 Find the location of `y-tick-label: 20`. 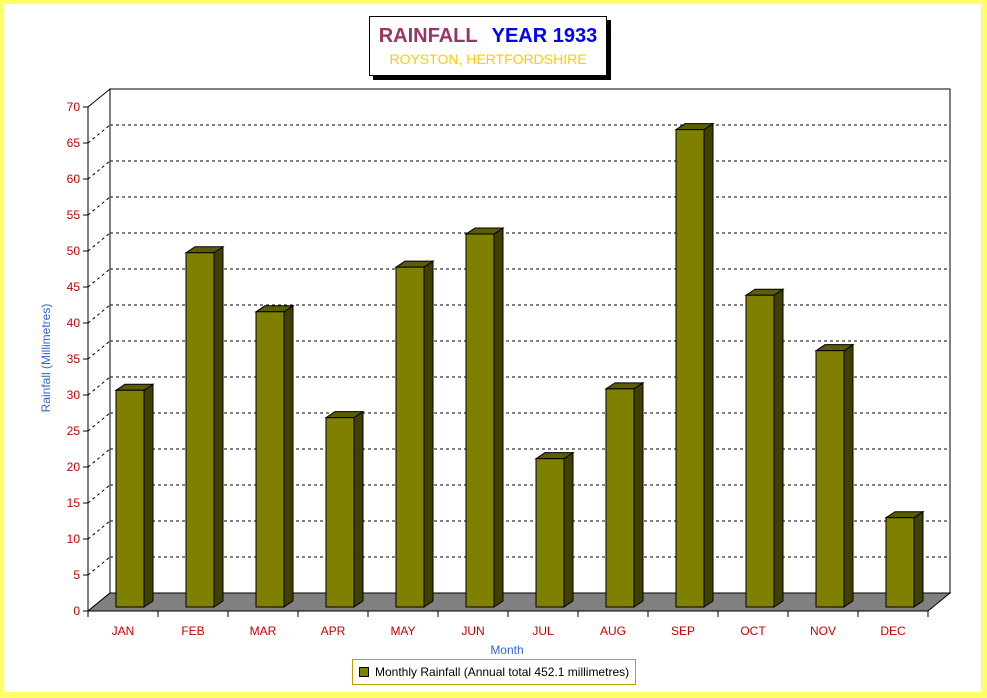

y-tick-label: 20 is located at coordinates (74, 467).